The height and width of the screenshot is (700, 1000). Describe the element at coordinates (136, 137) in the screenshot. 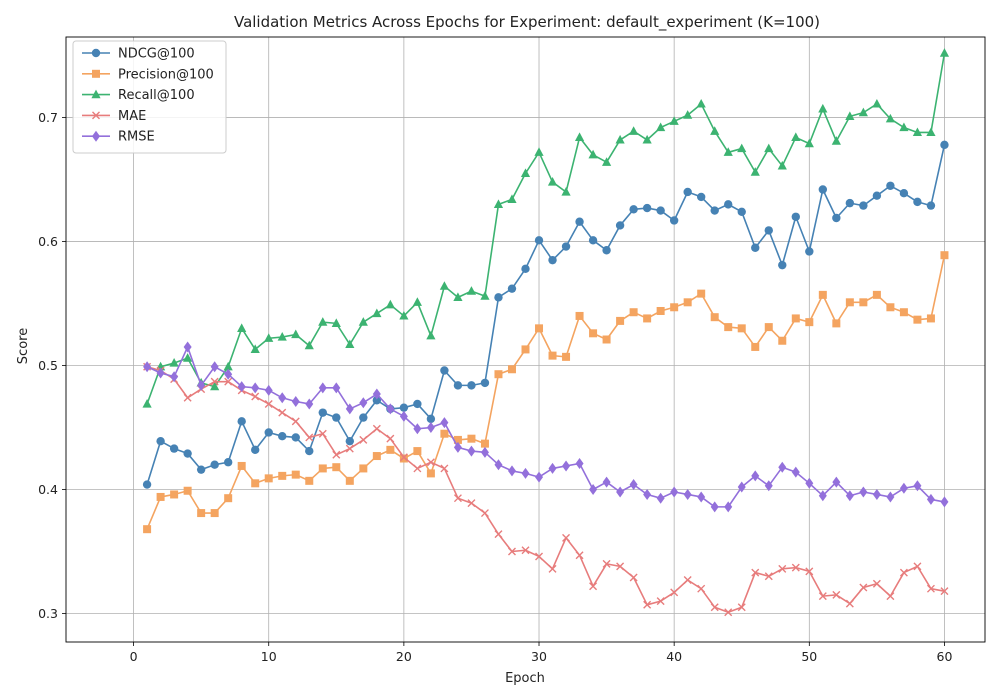

I see `legend-label: RMSE` at that location.